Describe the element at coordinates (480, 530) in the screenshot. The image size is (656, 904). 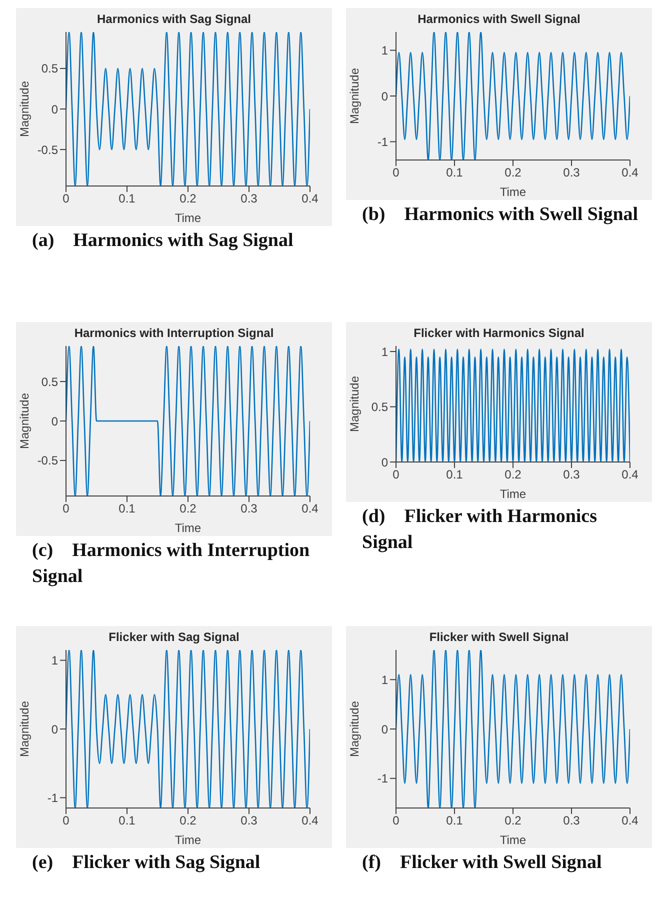
I see `text: (d) Flicker with Harmonics Signal` at that location.